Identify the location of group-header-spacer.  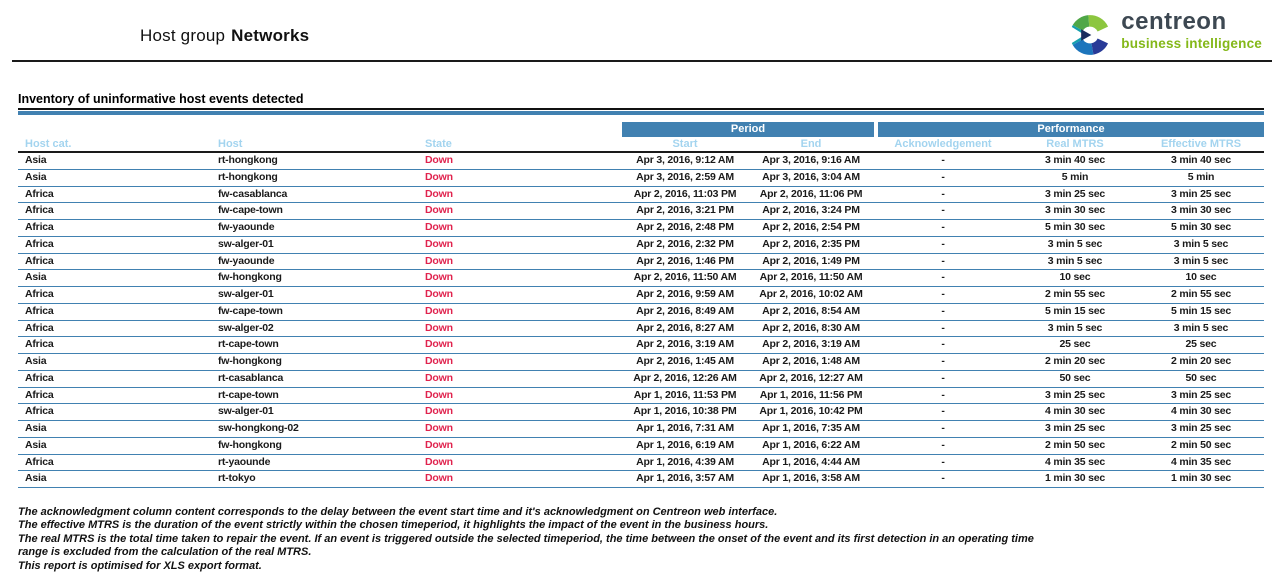
(320, 129).